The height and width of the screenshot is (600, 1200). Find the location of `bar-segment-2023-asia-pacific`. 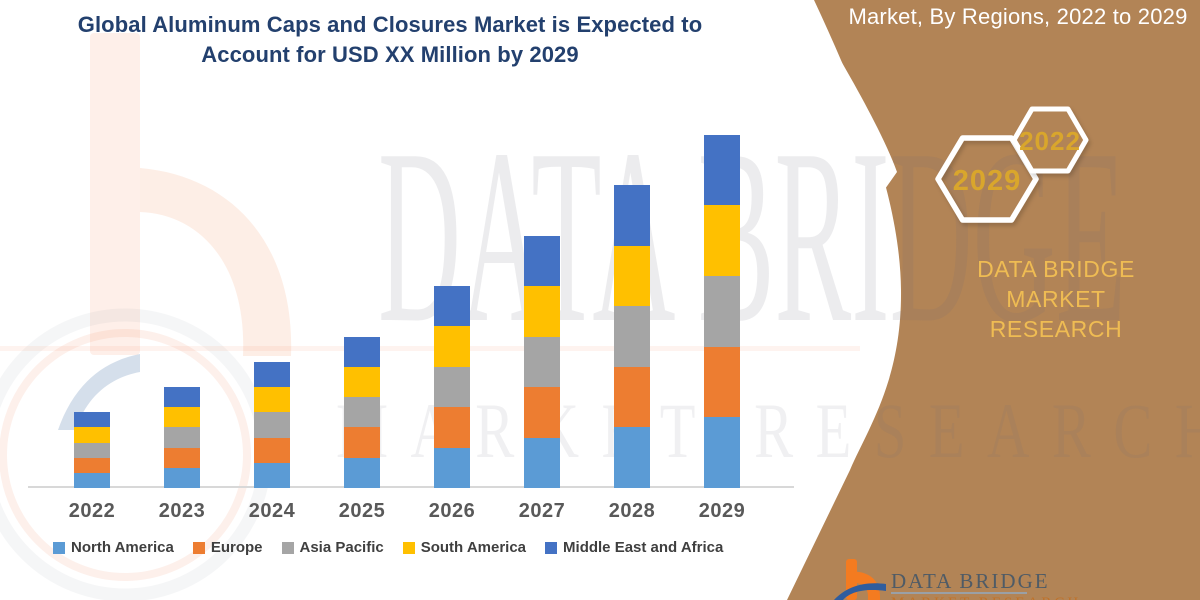

bar-segment-2023-asia-pacific is located at coordinates (182, 437).